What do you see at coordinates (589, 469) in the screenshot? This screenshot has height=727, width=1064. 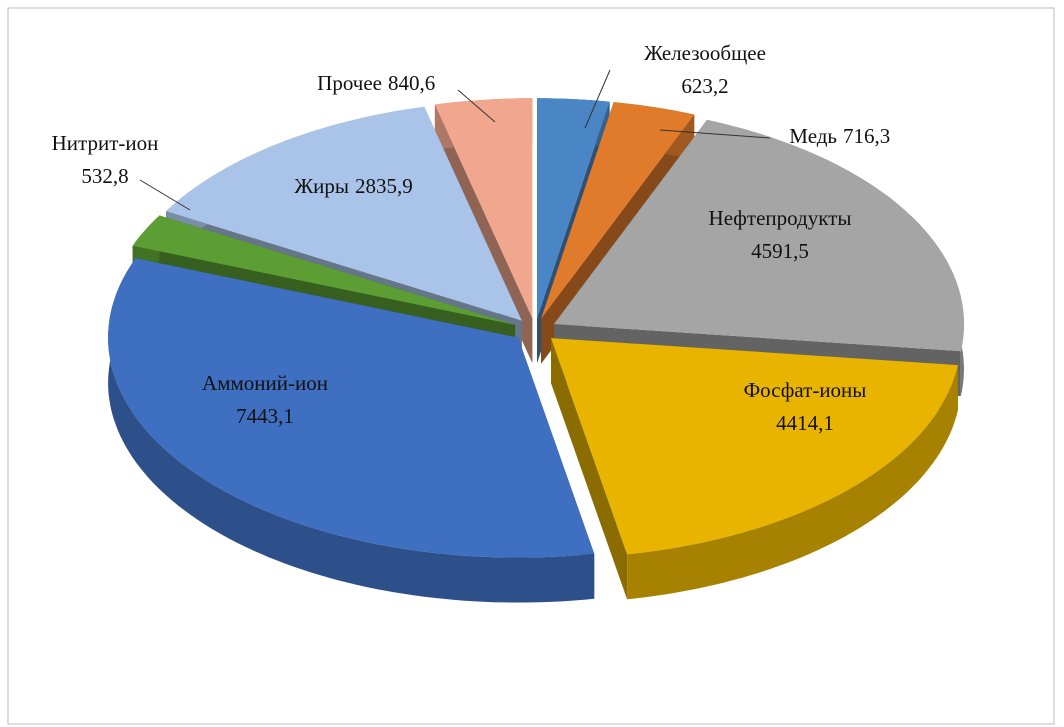 I see `slice-wall` at bounding box center [589, 469].